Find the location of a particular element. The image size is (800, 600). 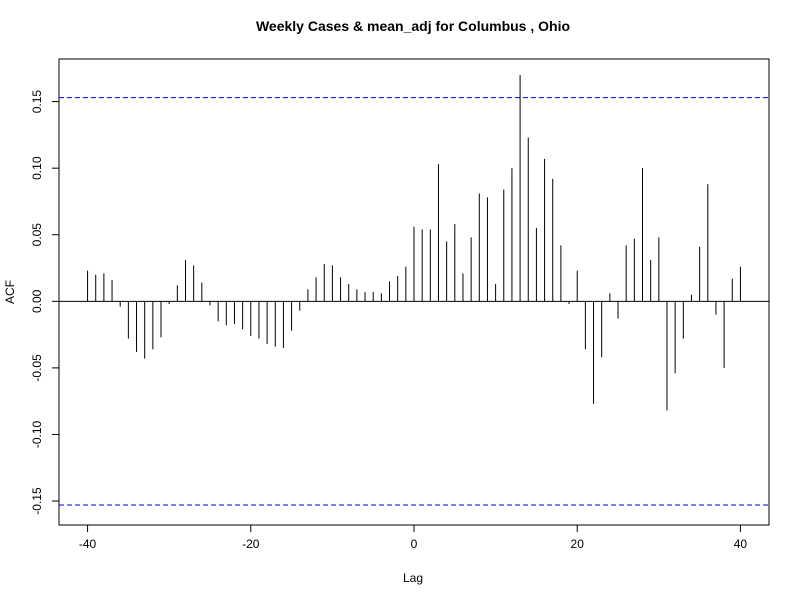

x-tick-label: 20 is located at coordinates (578, 544).